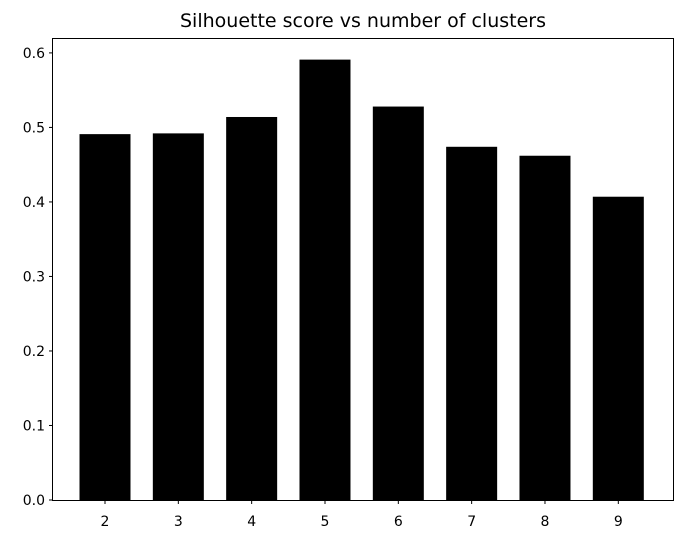 This screenshot has width=680, height=541. Describe the element at coordinates (34, 352) in the screenshot. I see `y-tick-label-2: 0.2` at that location.